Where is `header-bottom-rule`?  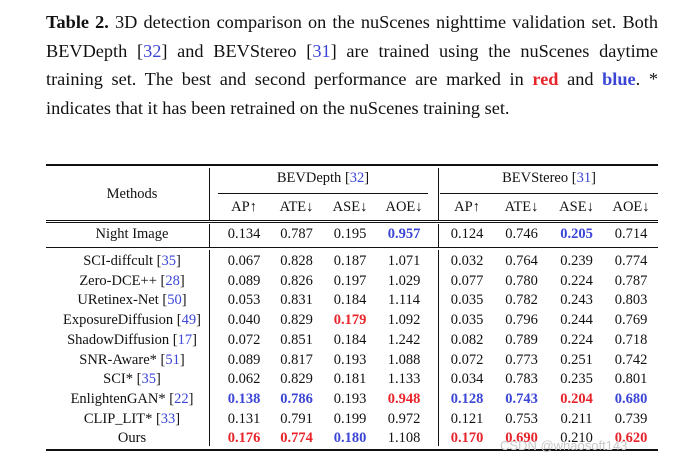
header-bottom-rule is located at coordinates (352, 220).